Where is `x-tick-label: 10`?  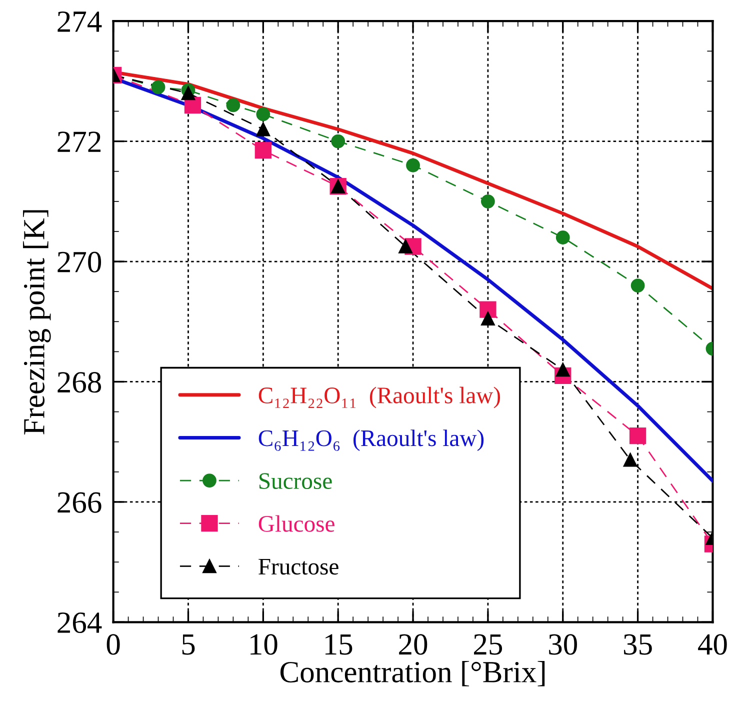 x-tick-label: 10 is located at coordinates (264, 644).